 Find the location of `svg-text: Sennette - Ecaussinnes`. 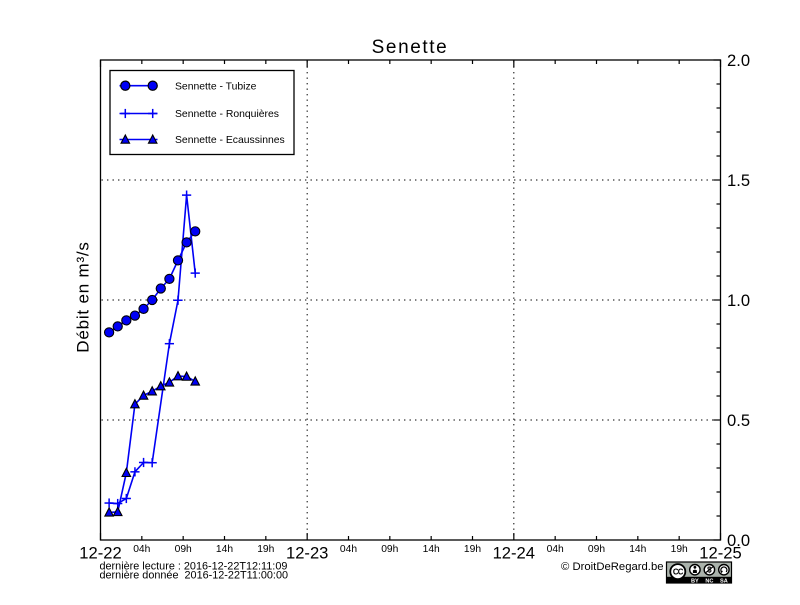

svg-text: Sennette - Ecaussinnes is located at coordinates (230, 140).